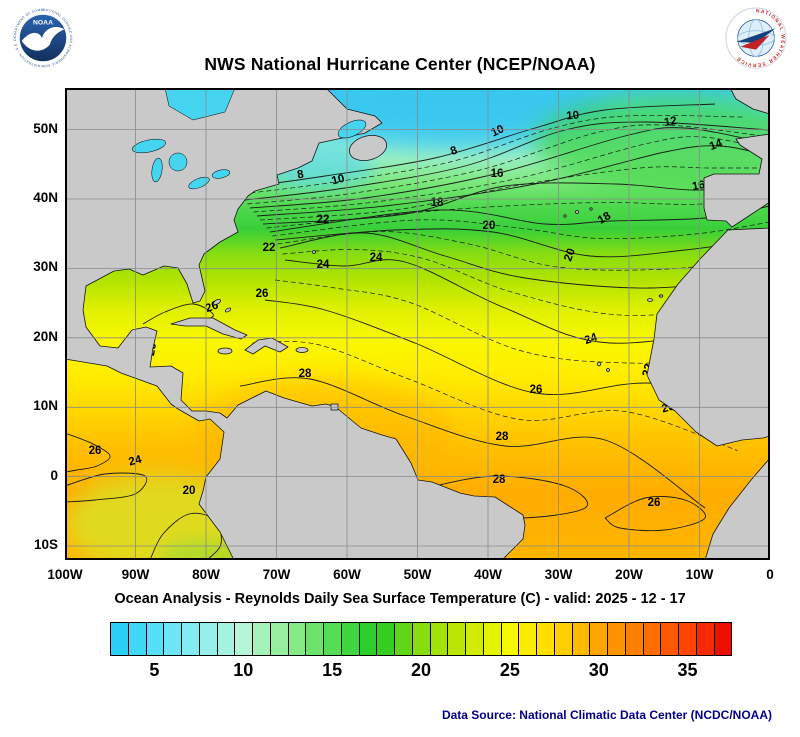  Describe the element at coordinates (755, 42) in the screenshot. I see `nws-bird-wing-icon` at that location.